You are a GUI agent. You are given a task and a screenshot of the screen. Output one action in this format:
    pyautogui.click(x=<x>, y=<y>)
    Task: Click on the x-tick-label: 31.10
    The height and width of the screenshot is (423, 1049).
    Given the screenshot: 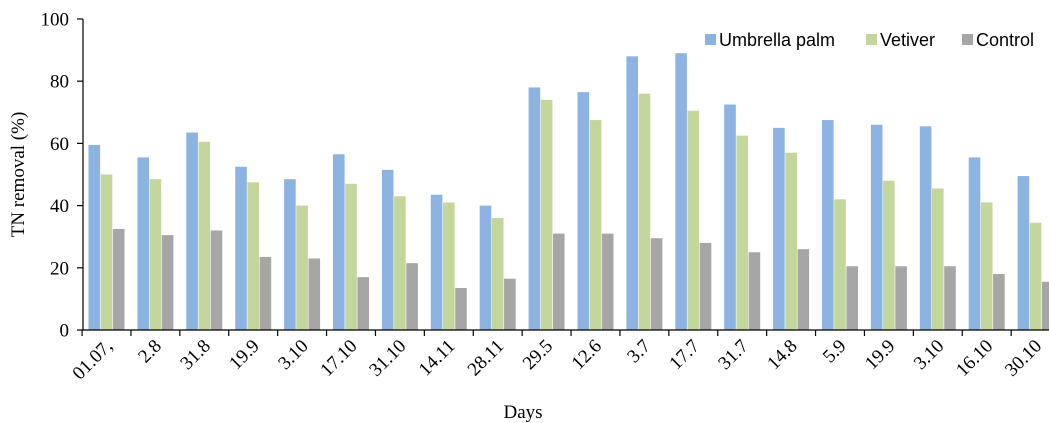 What is the action you would take?
    pyautogui.click(x=387, y=358)
    